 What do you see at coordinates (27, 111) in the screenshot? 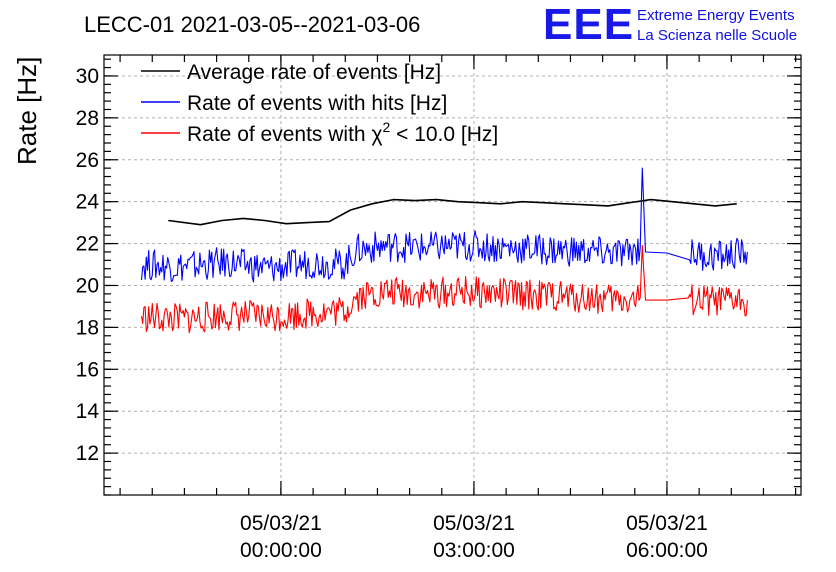
I see `y-axis-label: Rate [Hz]` at bounding box center [27, 111].